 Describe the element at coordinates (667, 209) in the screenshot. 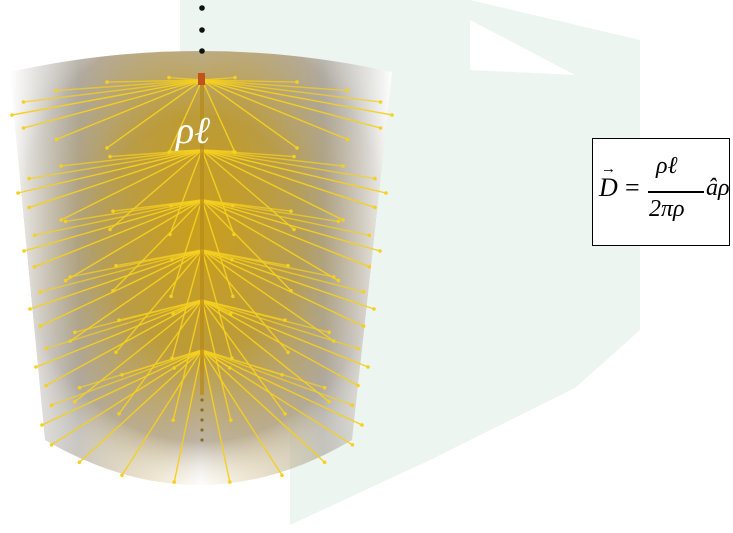

I see `formula-denominator: 2πρ` at that location.